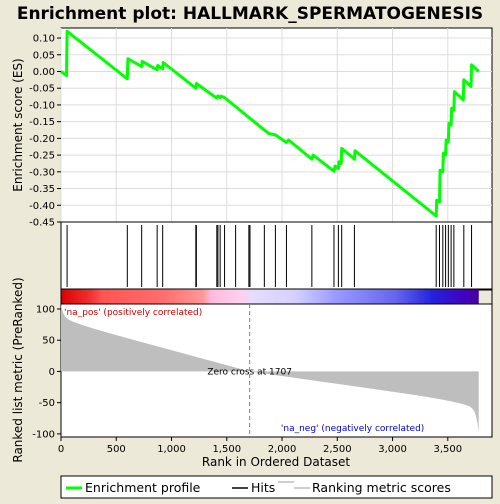 The width and height of the screenshot is (500, 504). I want to click on es-tick-label: -0.25, so click(42, 156).